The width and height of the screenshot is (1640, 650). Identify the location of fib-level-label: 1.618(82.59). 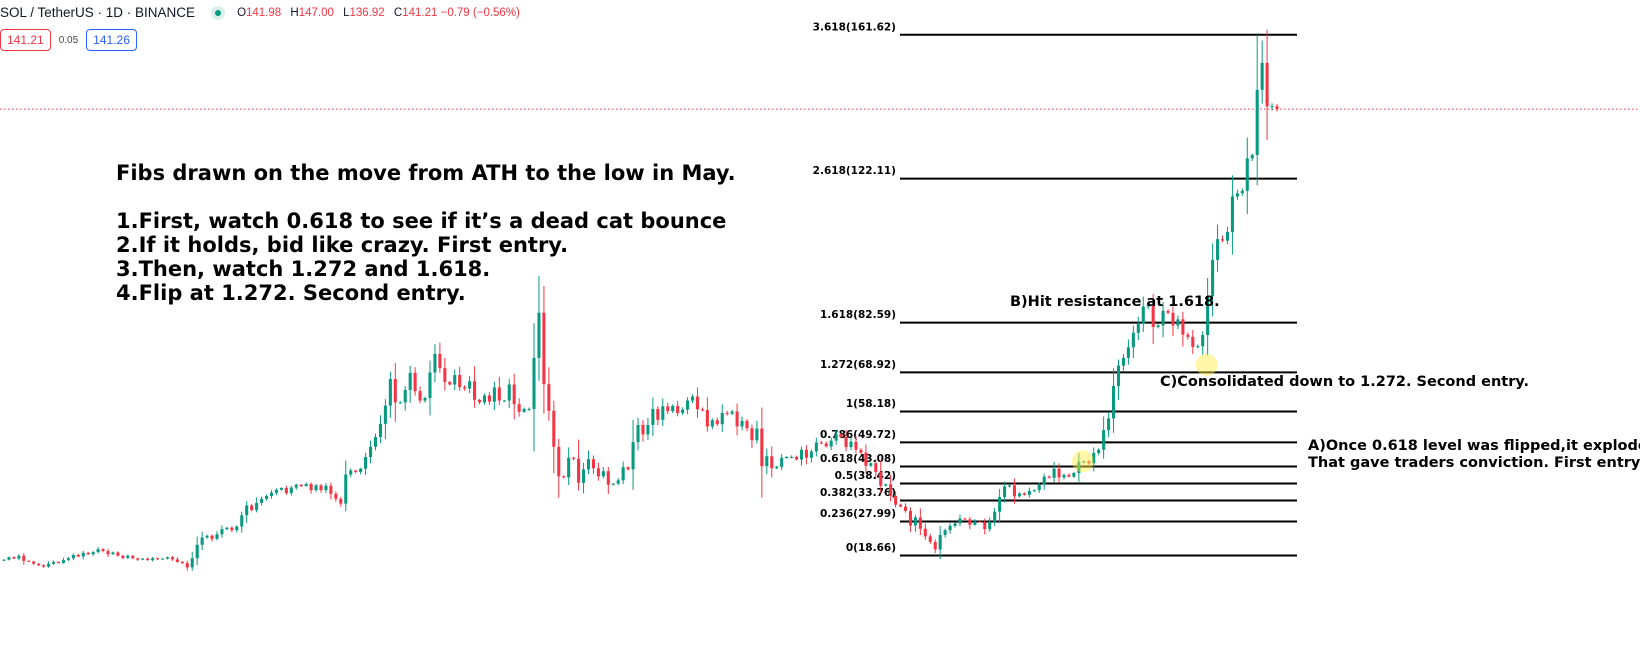
(858, 315).